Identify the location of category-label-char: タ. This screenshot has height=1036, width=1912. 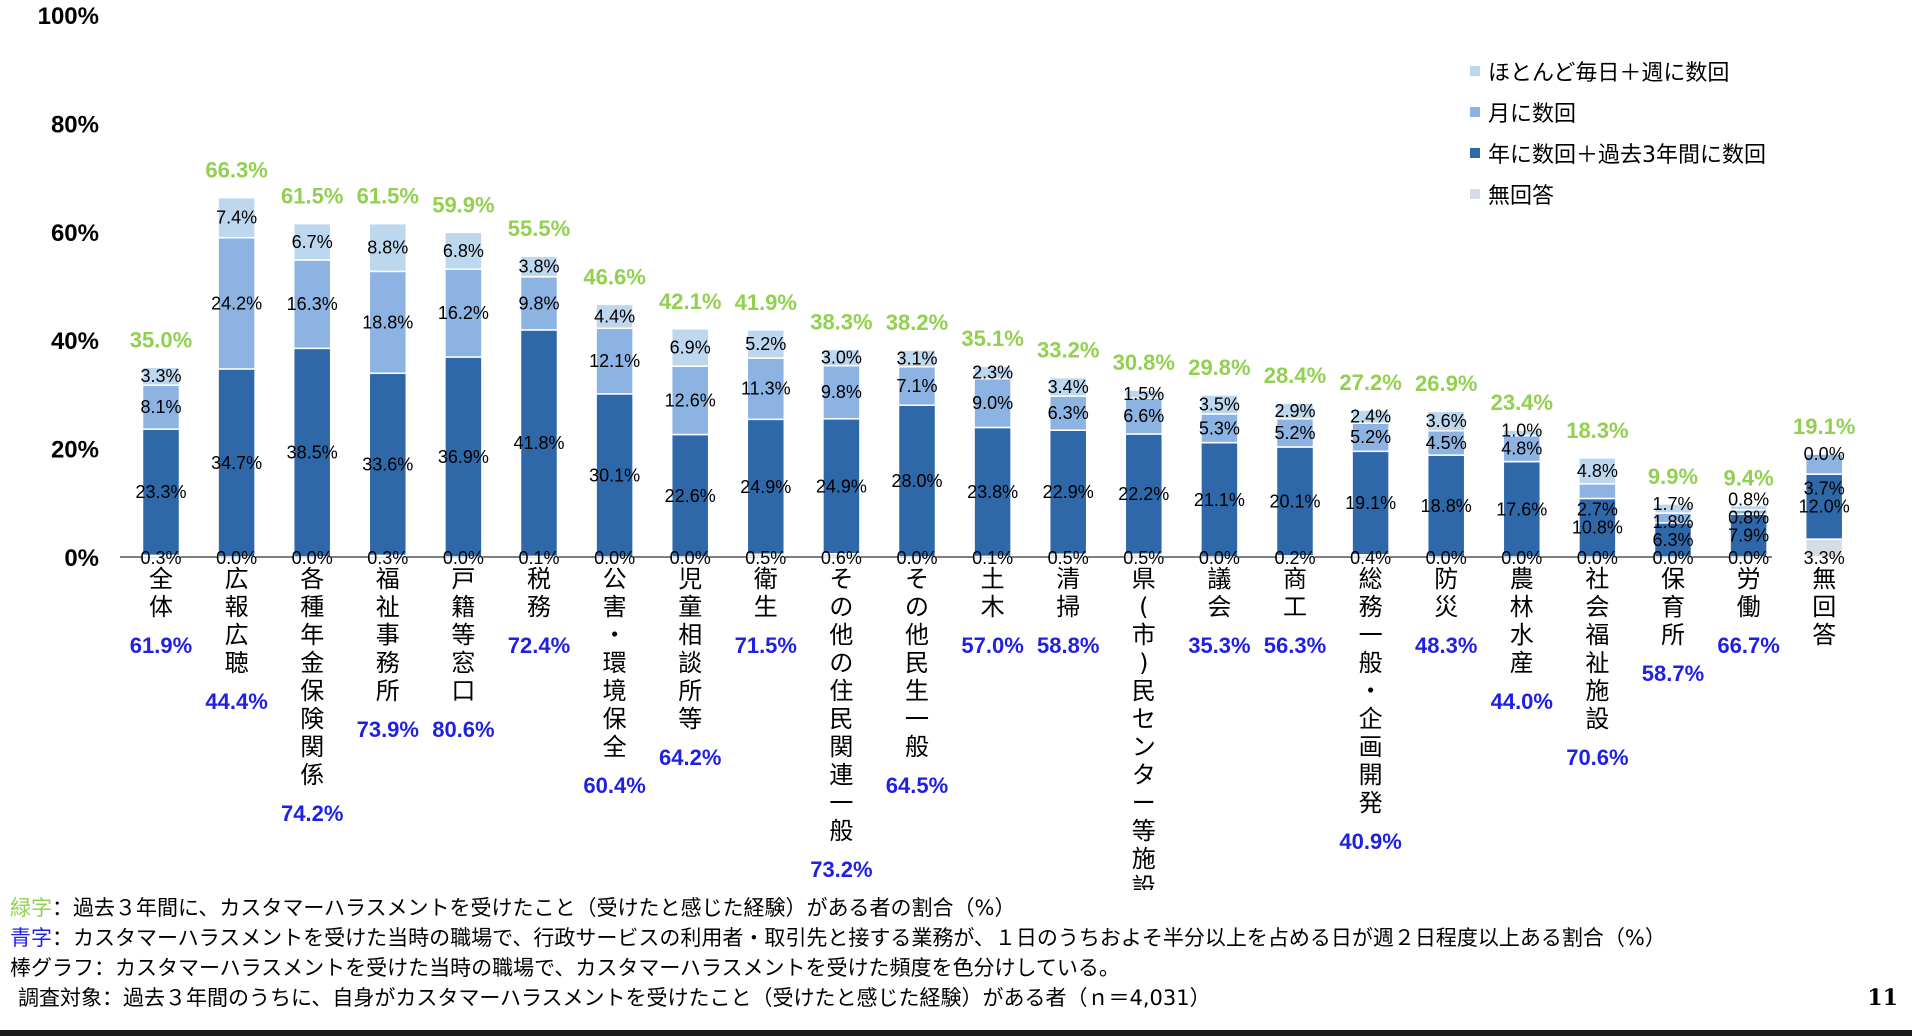
(1144, 775).